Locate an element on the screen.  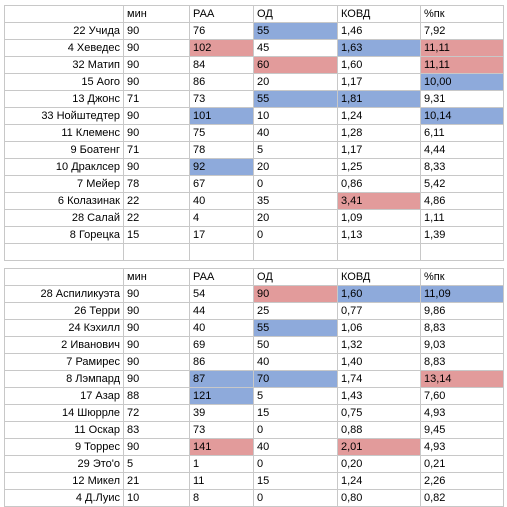
cell-player-name: 17 Азар is located at coordinates (64, 396).